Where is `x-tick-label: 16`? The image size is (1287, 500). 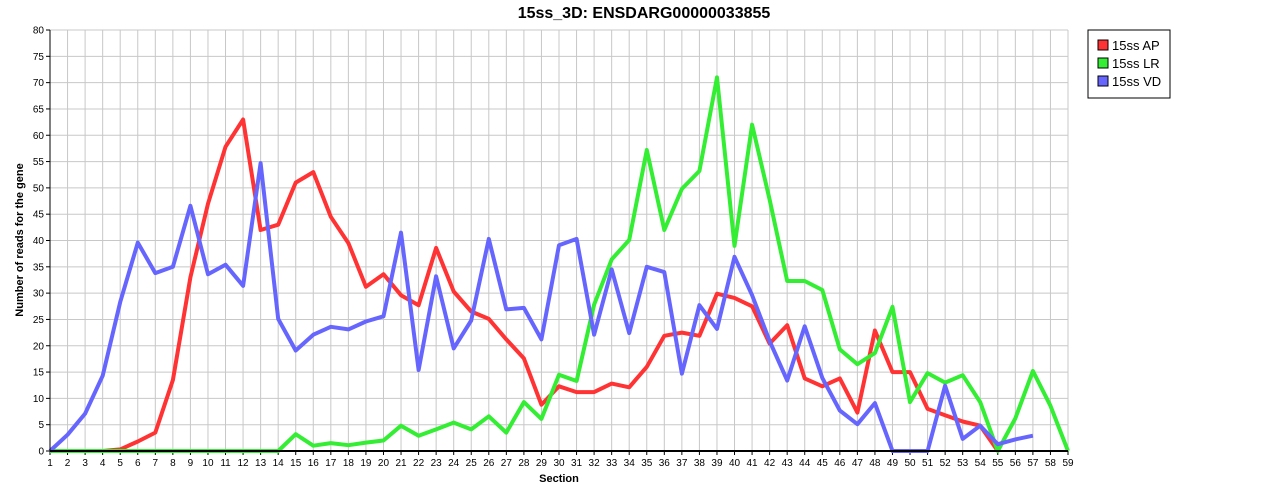 x-tick-label: 16 is located at coordinates (314, 463).